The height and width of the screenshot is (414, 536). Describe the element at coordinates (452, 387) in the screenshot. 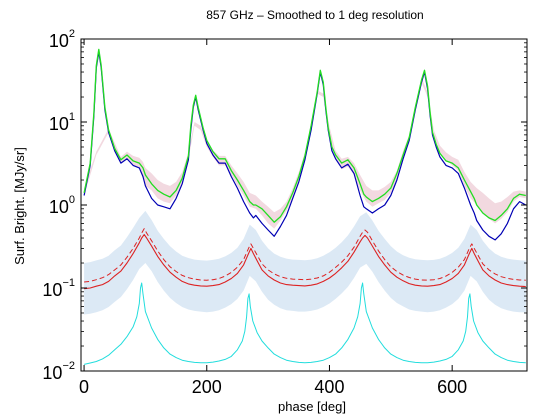

I see `x-tick-label: 600` at that location.